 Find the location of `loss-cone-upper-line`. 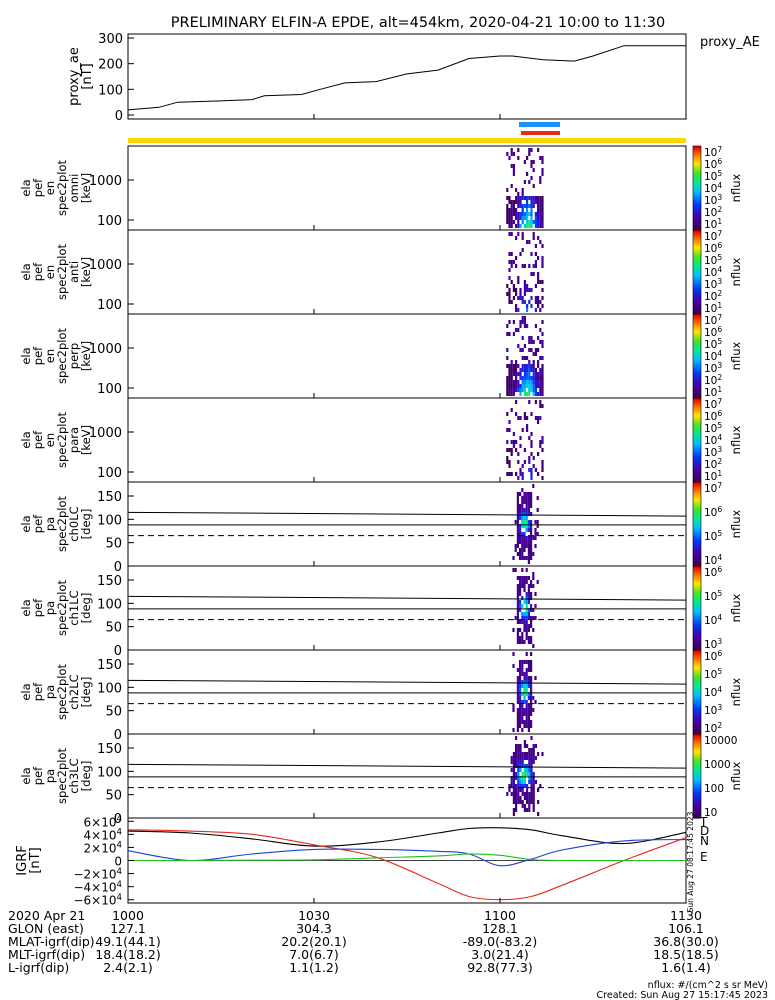

loss-cone-upper-line is located at coordinates (407, 598).